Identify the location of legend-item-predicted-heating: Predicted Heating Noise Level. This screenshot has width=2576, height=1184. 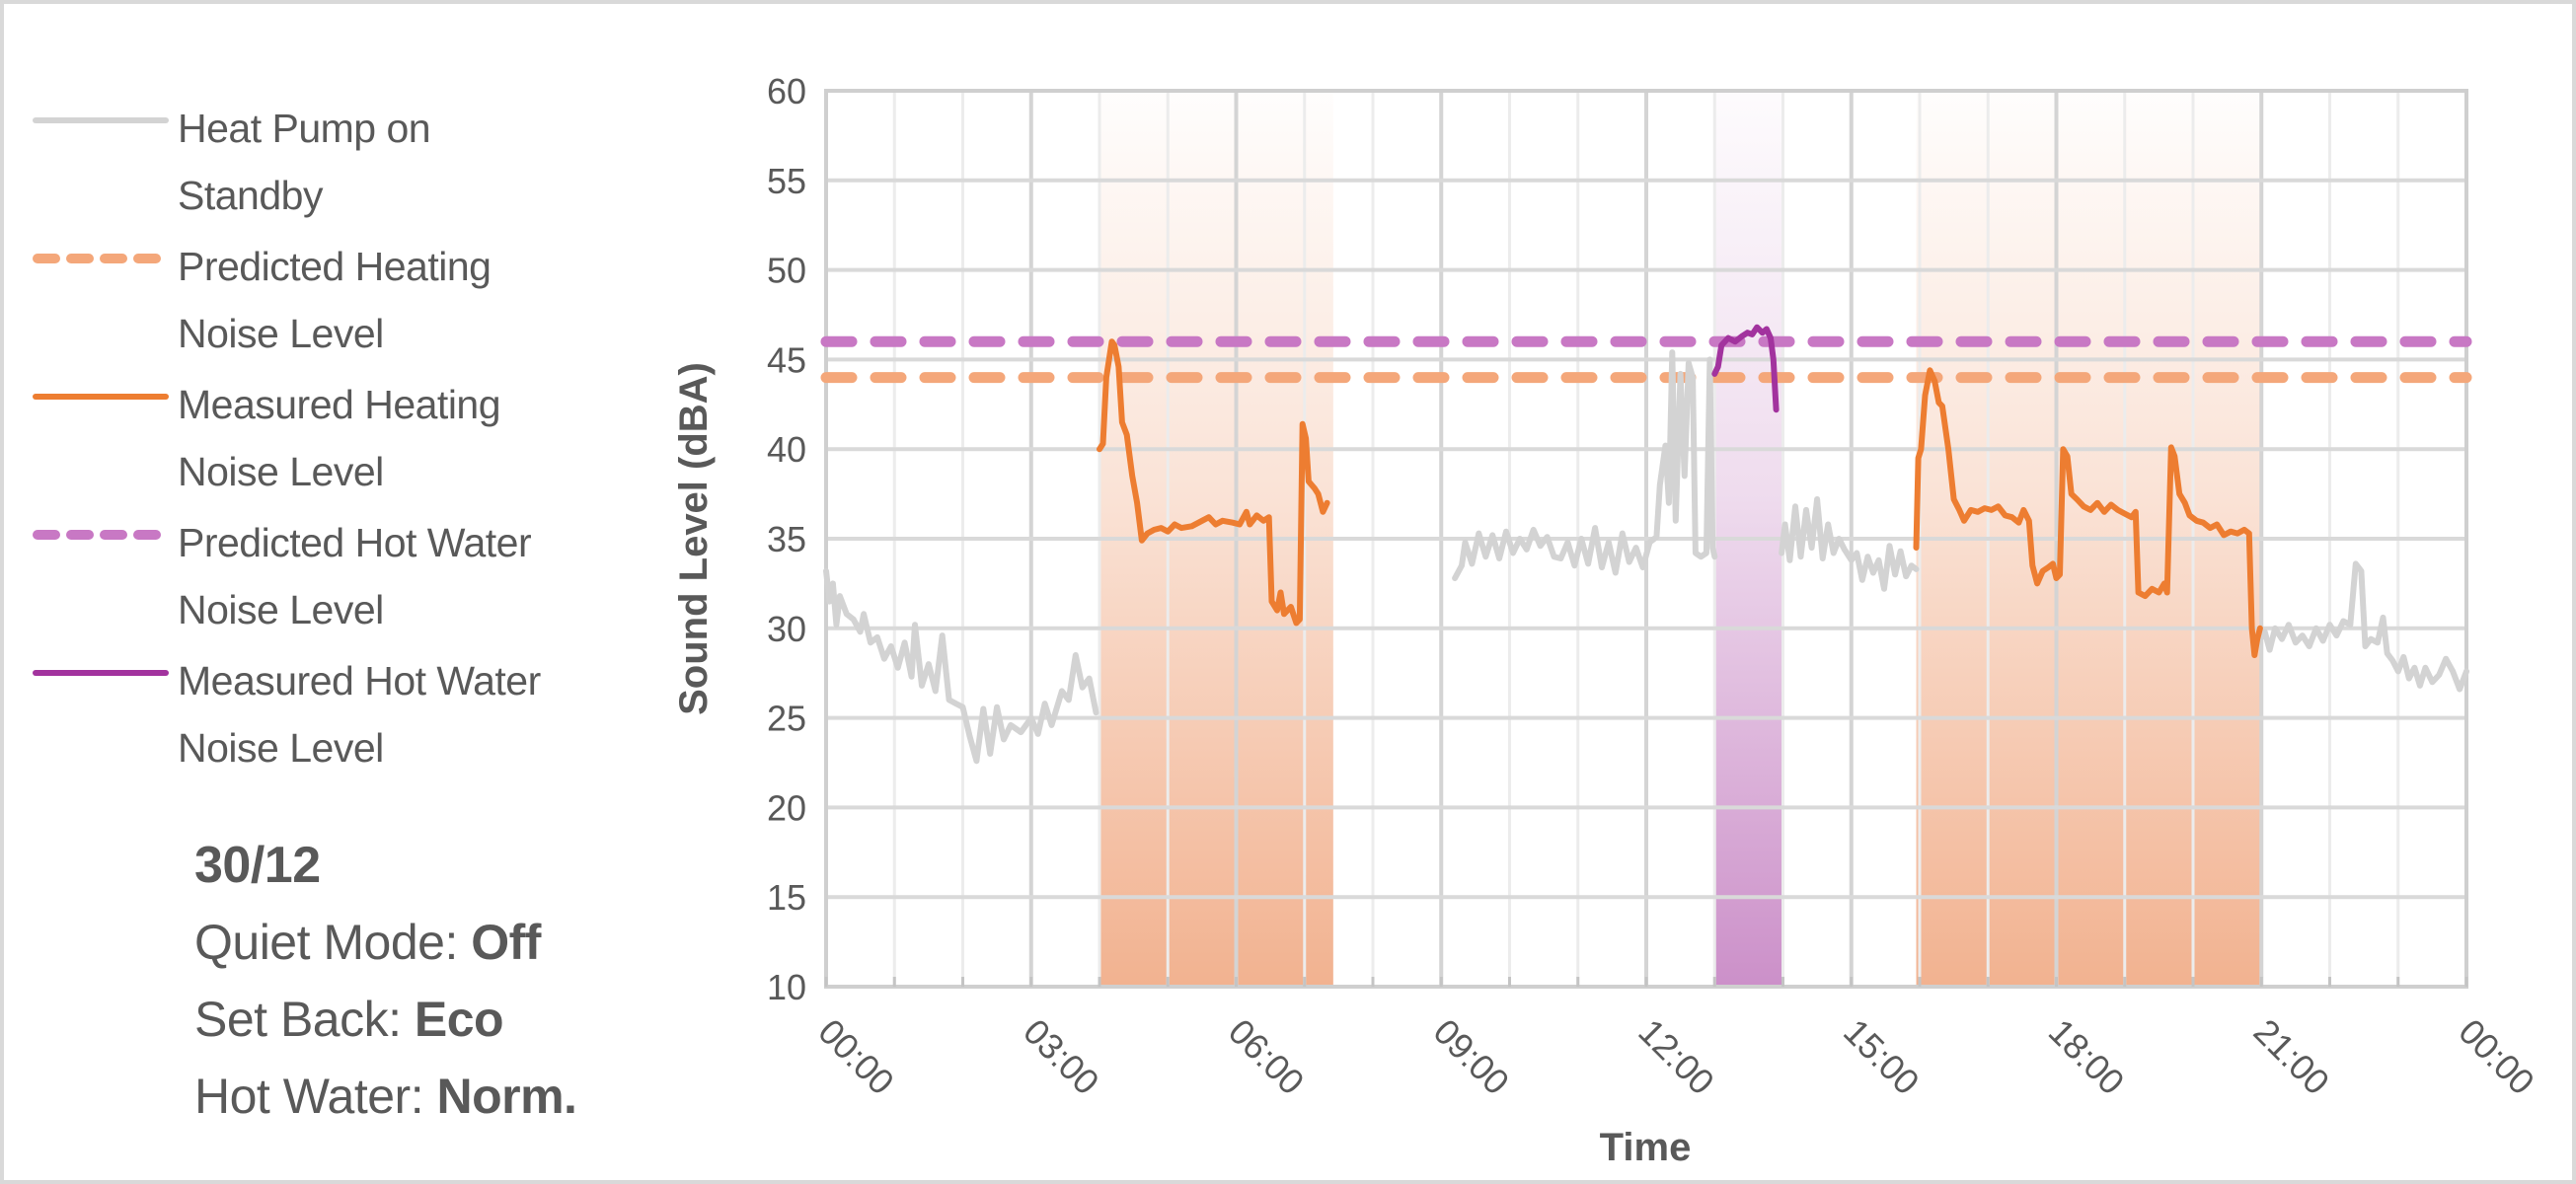
(334, 302).